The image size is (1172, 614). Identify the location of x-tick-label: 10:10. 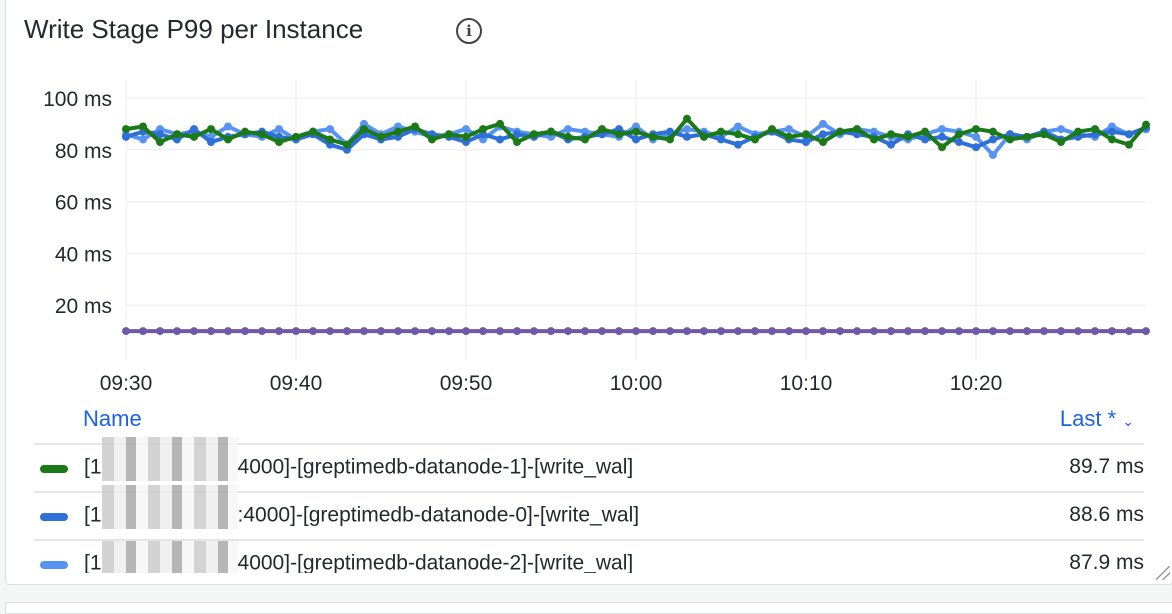
(806, 383).